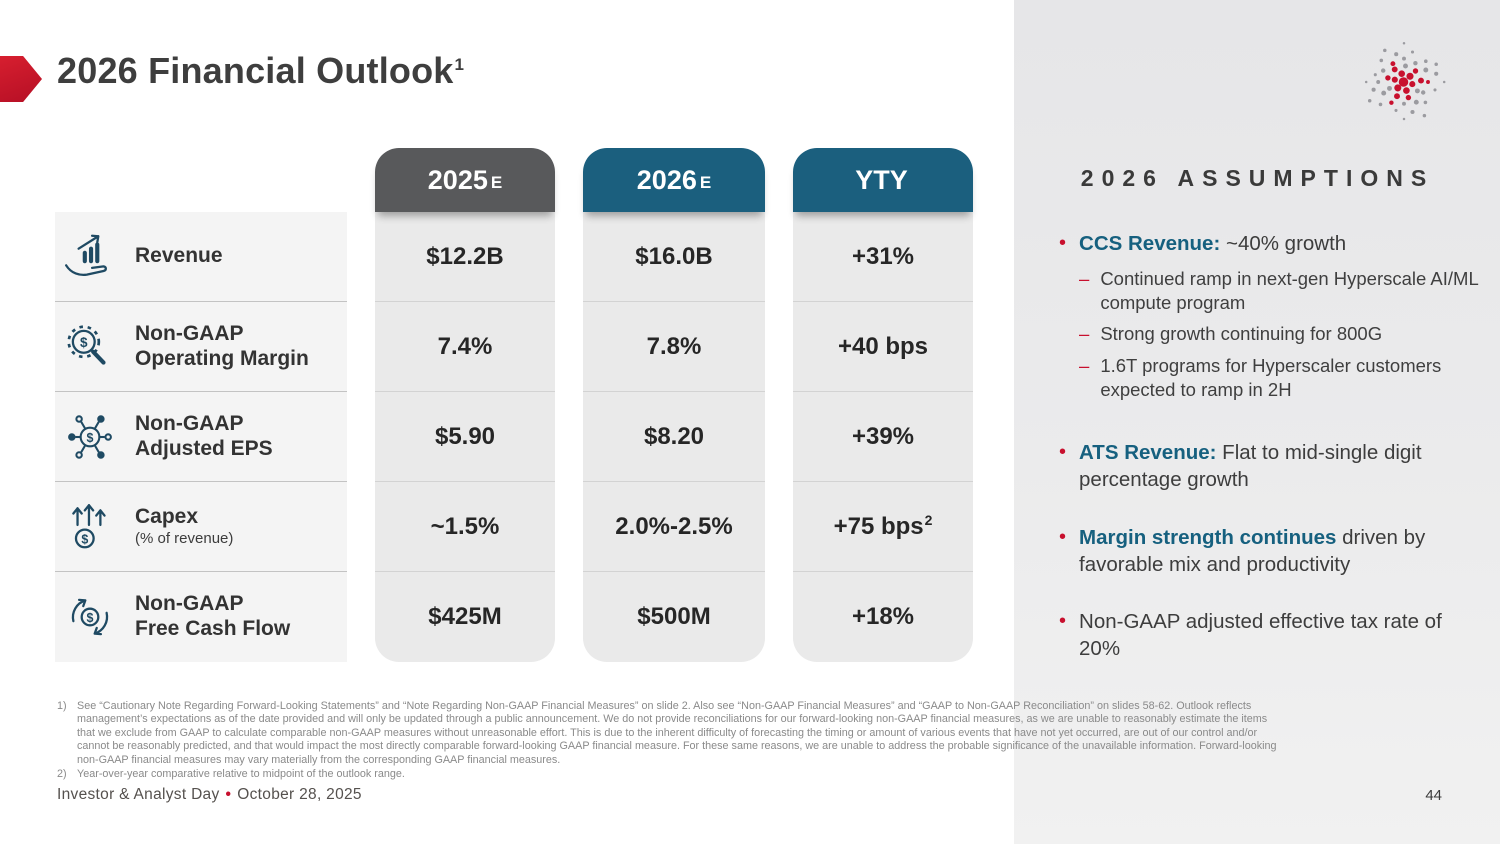 This screenshot has height=844, width=1500. Describe the element at coordinates (21, 79) in the screenshot. I see `red-accent-chevron` at that location.